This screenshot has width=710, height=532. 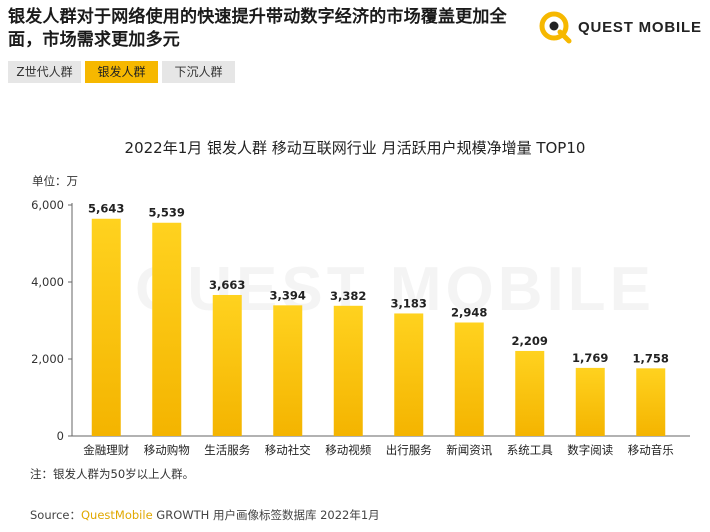 What do you see at coordinates (47, 205) in the screenshot?
I see `y-tick-label: 6,000` at bounding box center [47, 205].